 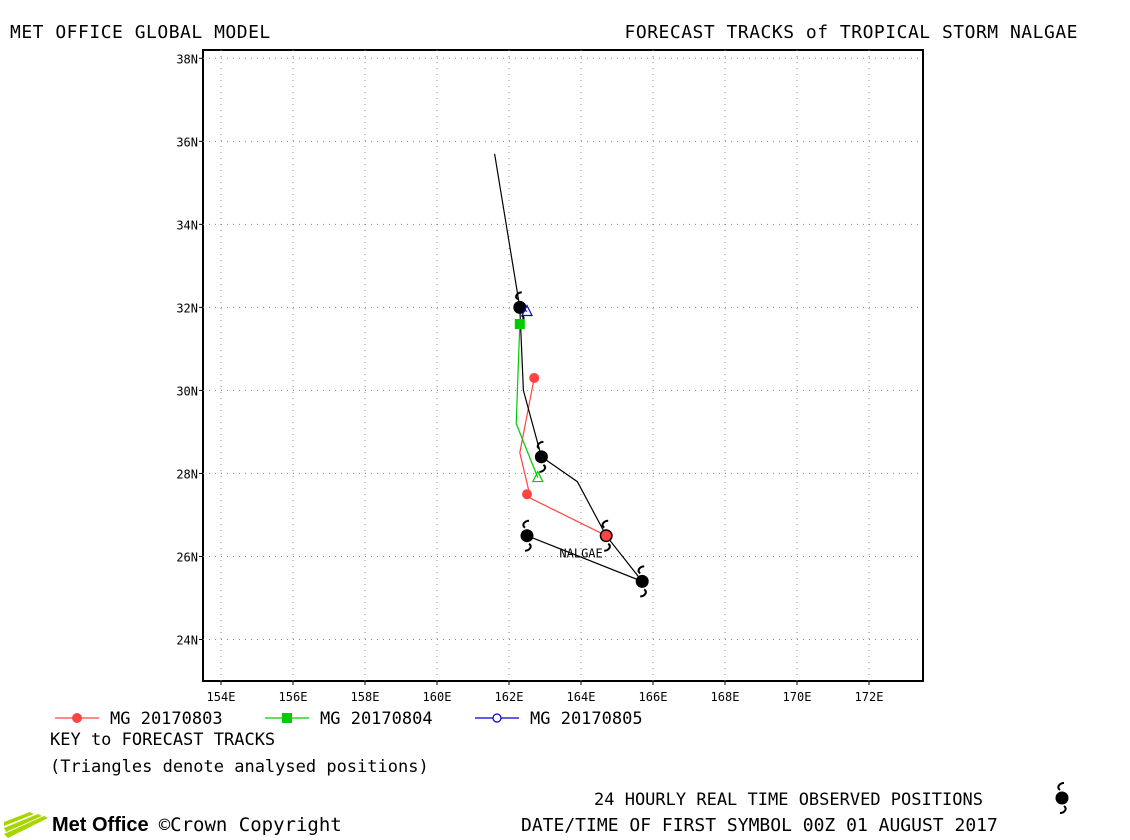 I want to click on lat-tick-label: 32N, so click(x=187, y=308).